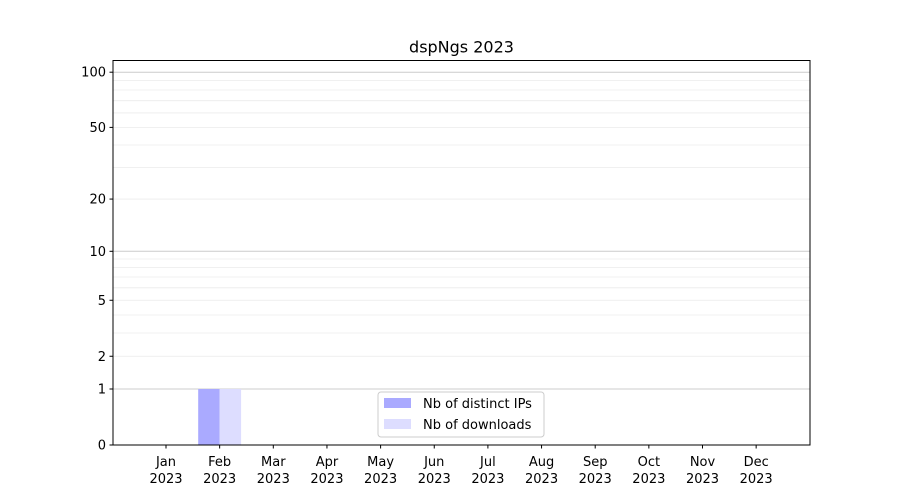 This screenshot has height=504, width=900. I want to click on x-tick-label-month: Mar, so click(273, 462).